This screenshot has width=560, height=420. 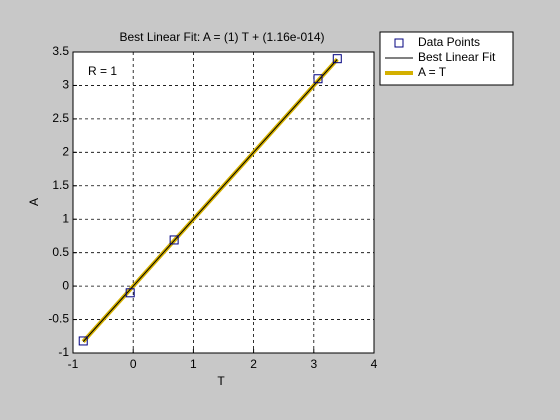 What do you see at coordinates (65, 285) in the screenshot?
I see `y-tick-label: 0` at bounding box center [65, 285].